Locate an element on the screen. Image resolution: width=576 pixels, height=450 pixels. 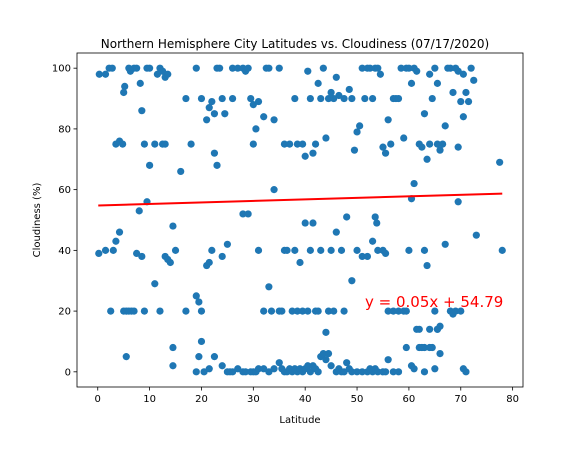
y-tick-label: 60 is located at coordinates (64, 190).